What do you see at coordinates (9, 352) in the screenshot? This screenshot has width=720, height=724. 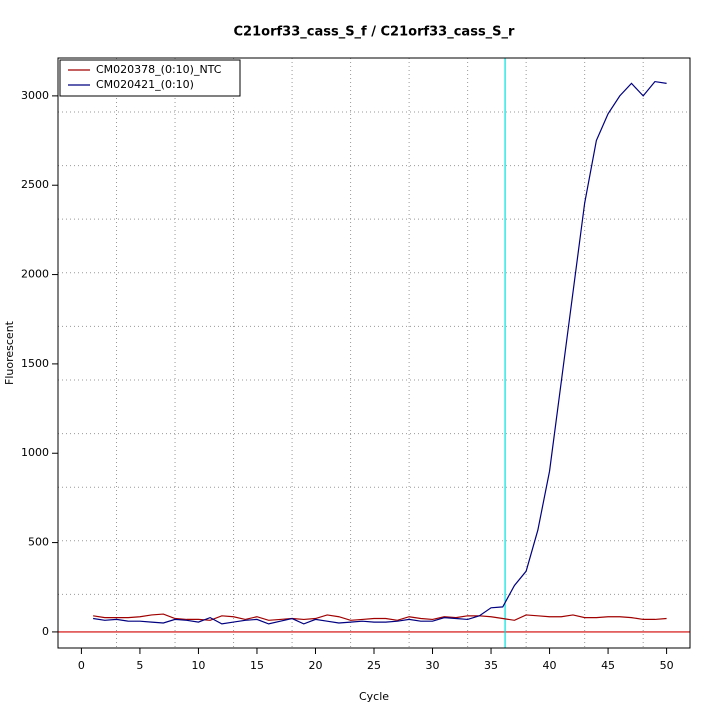 I see `y-axis-label: Fluorescent` at bounding box center [9, 352].